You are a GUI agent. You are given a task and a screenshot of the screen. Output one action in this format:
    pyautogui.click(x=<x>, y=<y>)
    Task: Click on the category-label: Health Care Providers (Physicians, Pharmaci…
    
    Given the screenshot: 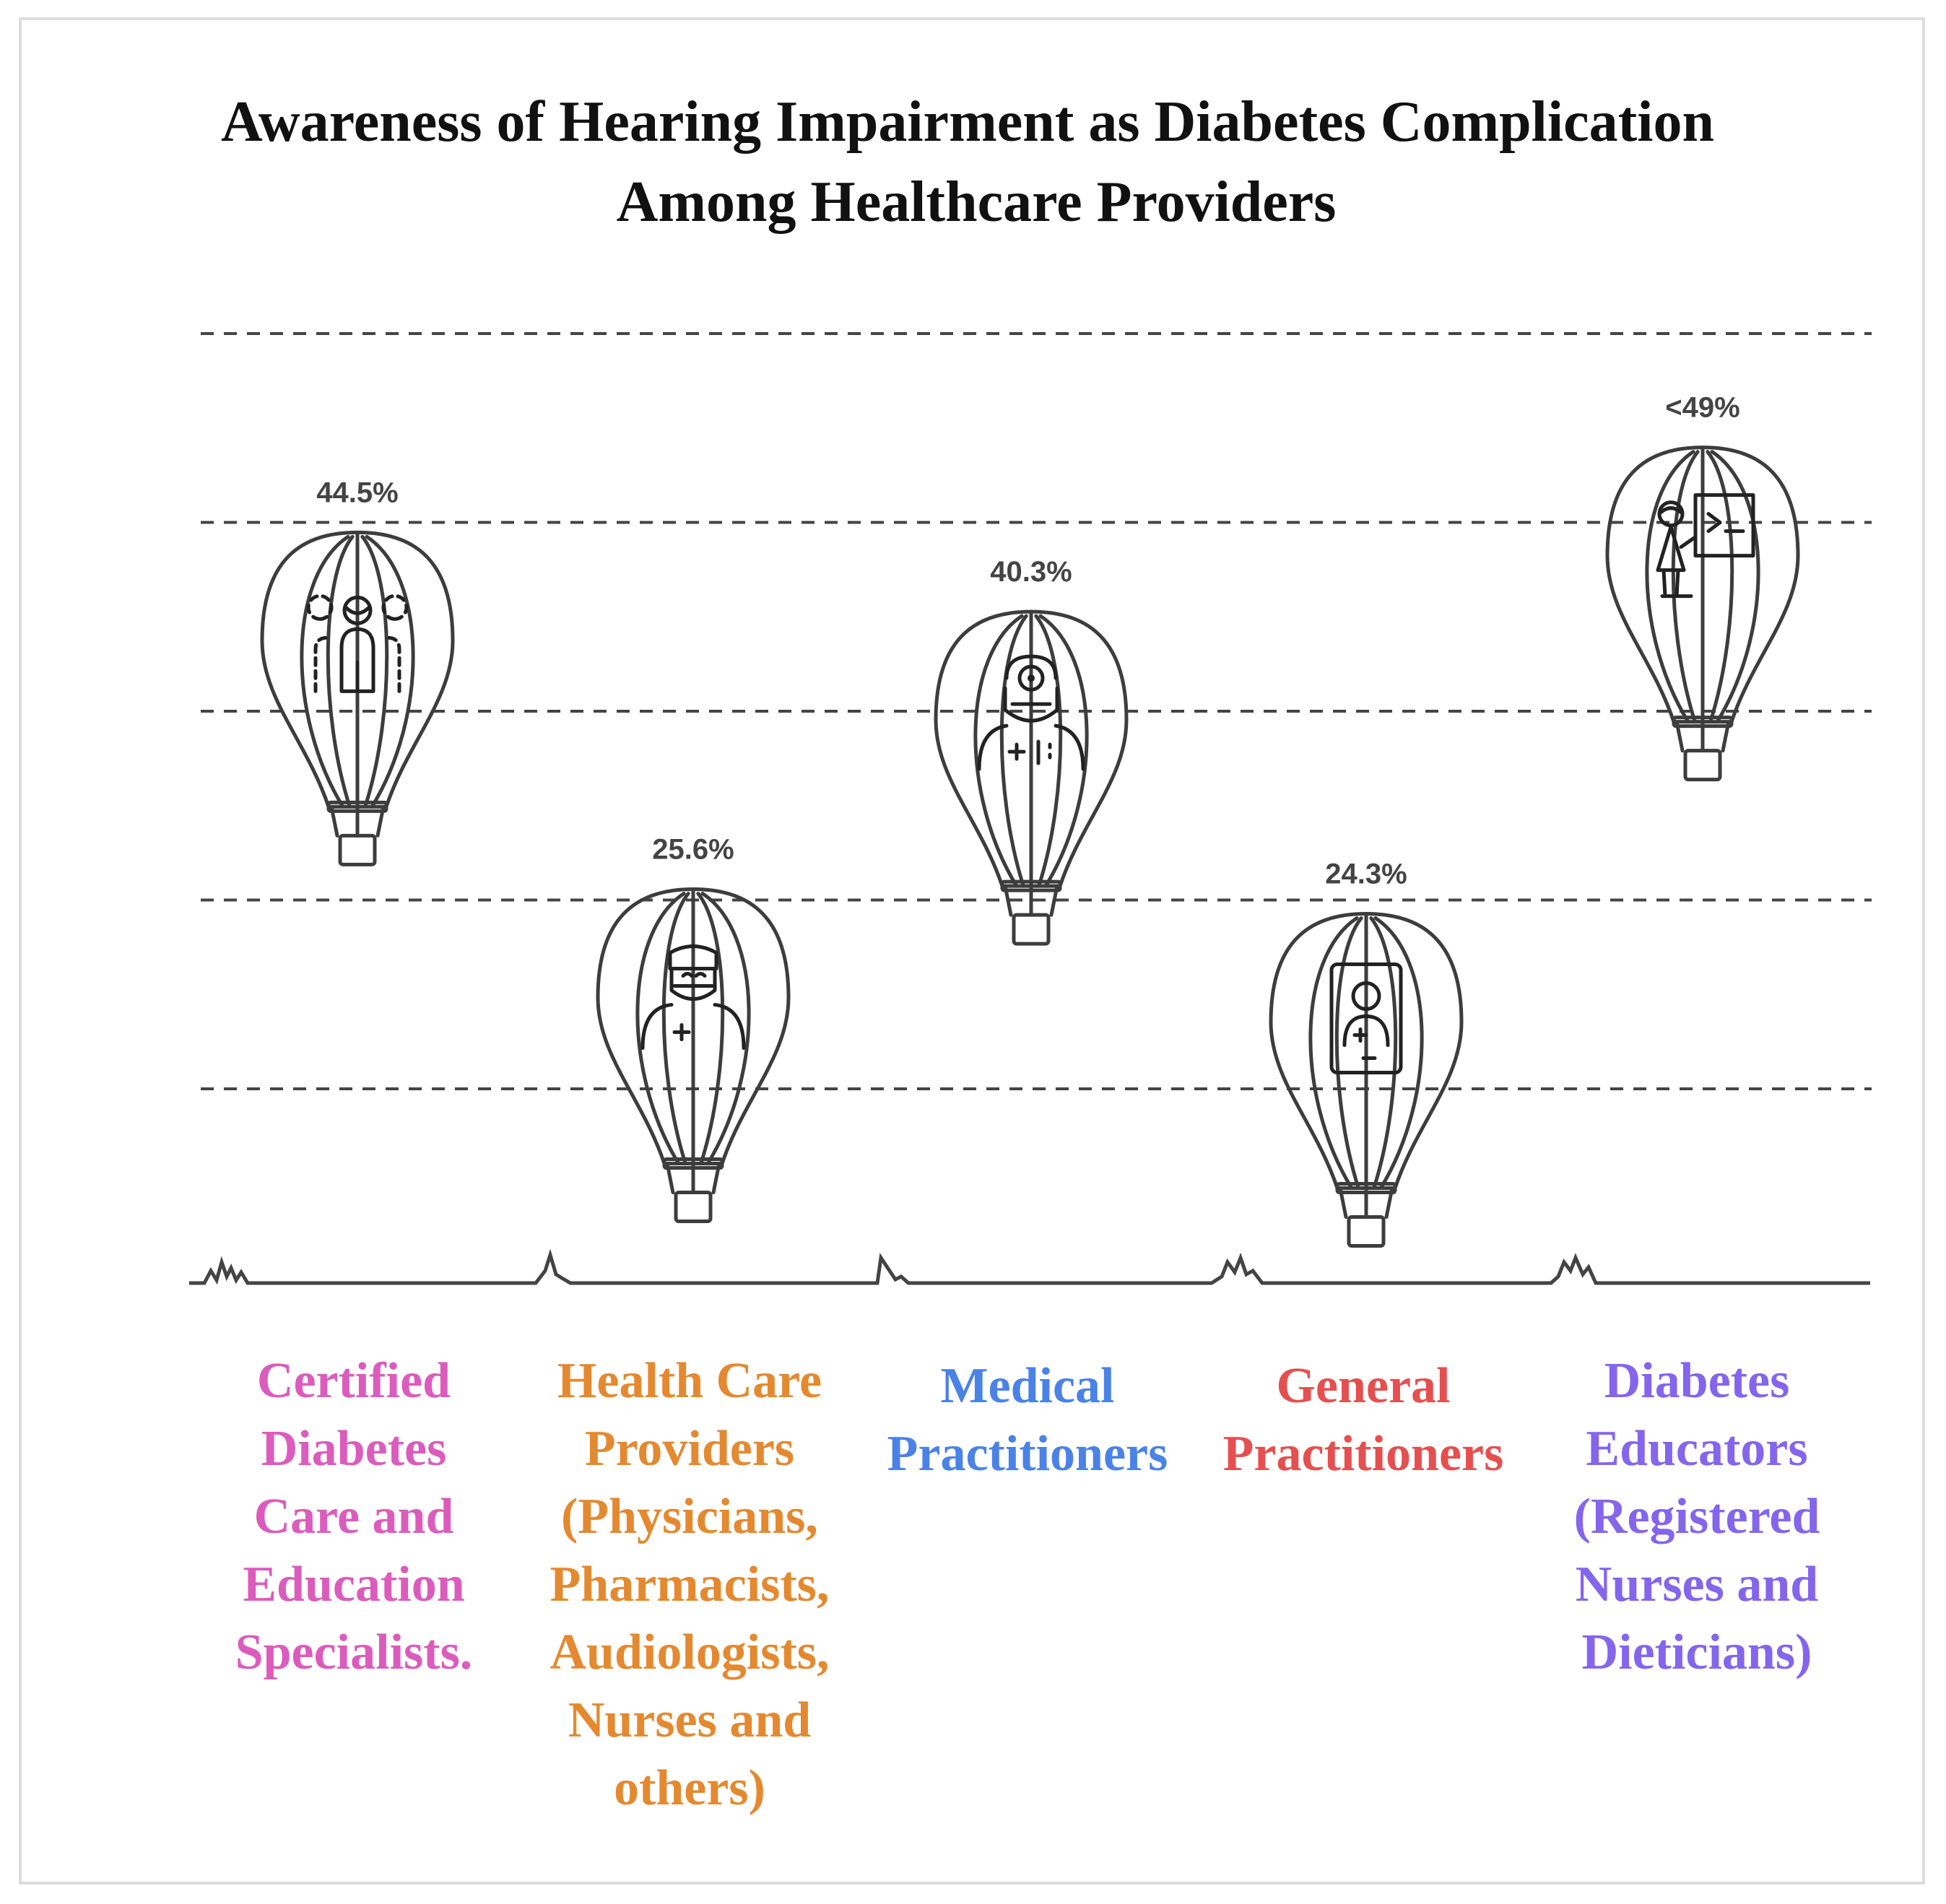 What is the action you would take?
    pyautogui.click(x=689, y=1585)
    